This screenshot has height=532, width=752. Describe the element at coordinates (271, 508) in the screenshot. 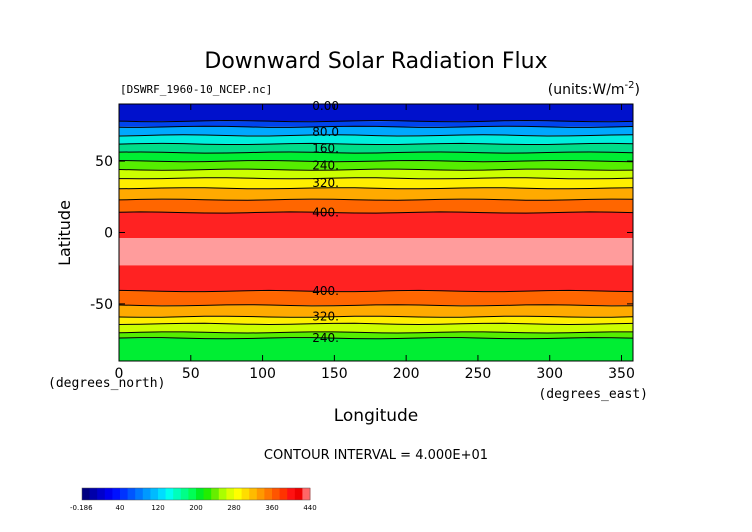

I see `colorbar-label-5: 360` at that location.